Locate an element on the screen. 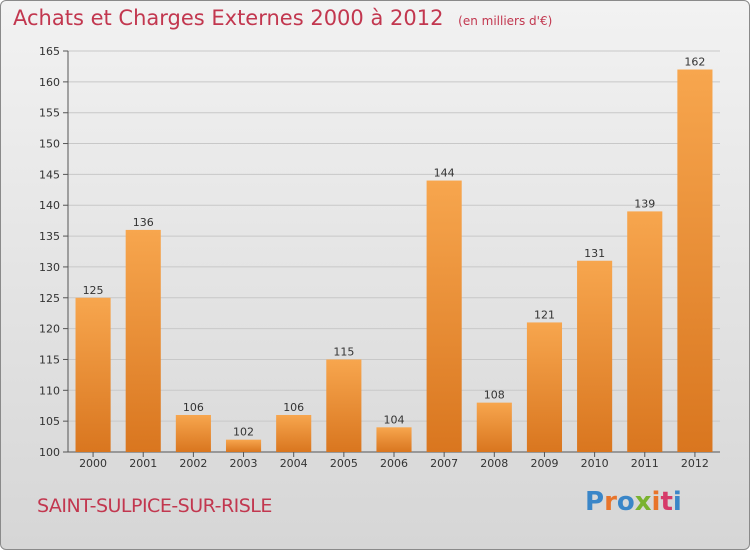  logo-letter: t is located at coordinates (666, 502).